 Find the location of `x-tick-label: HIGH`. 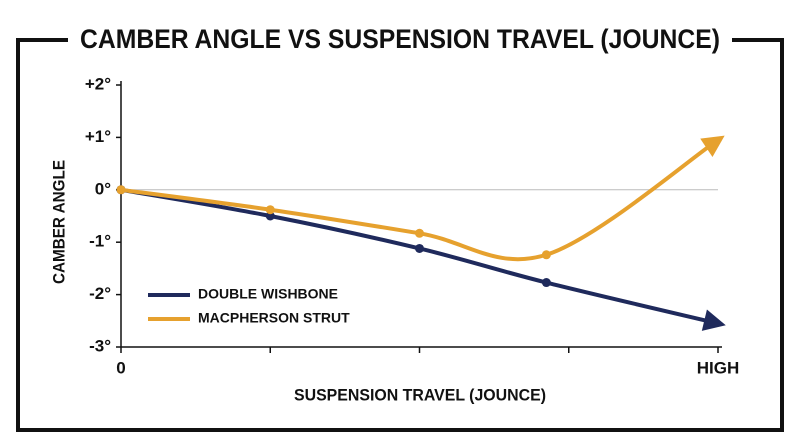

x-tick-label: HIGH is located at coordinates (718, 367).